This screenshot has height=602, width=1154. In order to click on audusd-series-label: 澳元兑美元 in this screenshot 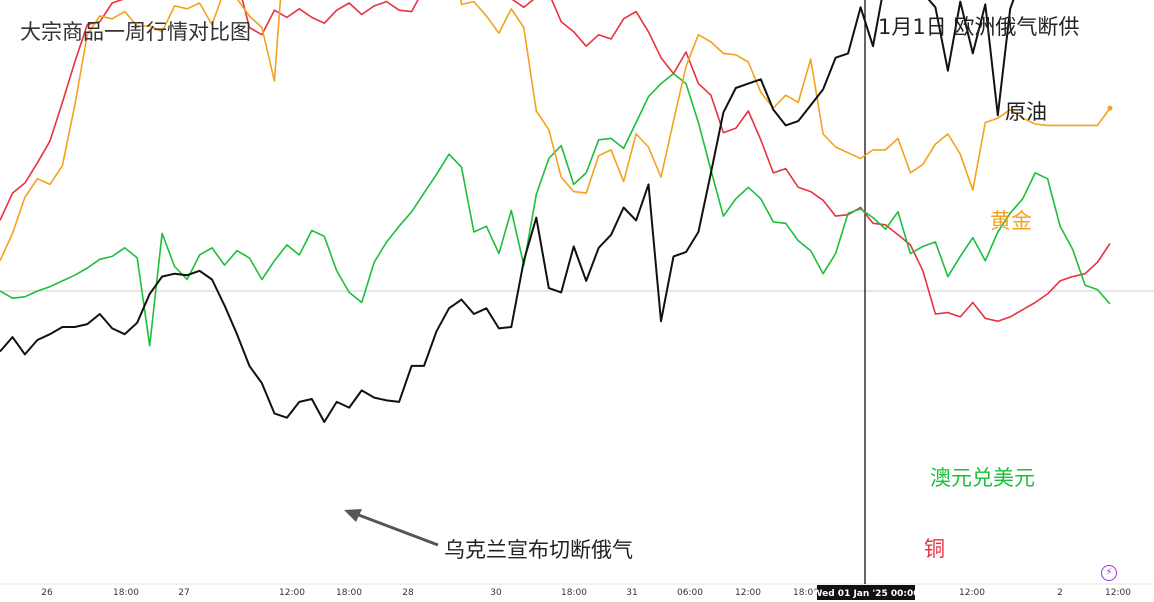, I will do `click(982, 478)`.